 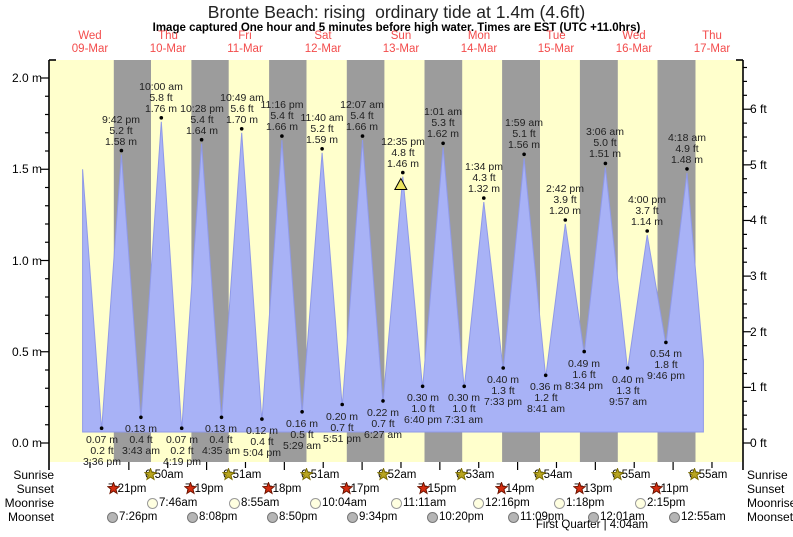 What do you see at coordinates (245, 48) in the screenshot?
I see `day-date: 11-Mar` at bounding box center [245, 48].